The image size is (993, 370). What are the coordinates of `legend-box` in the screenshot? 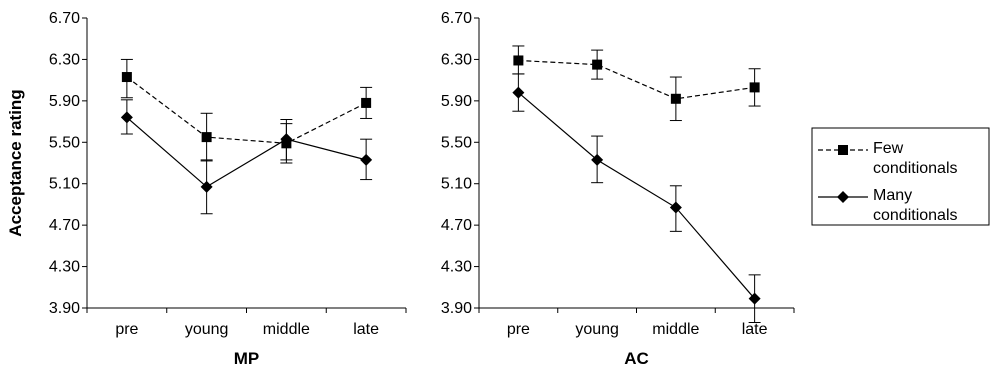 It's located at (900, 176).